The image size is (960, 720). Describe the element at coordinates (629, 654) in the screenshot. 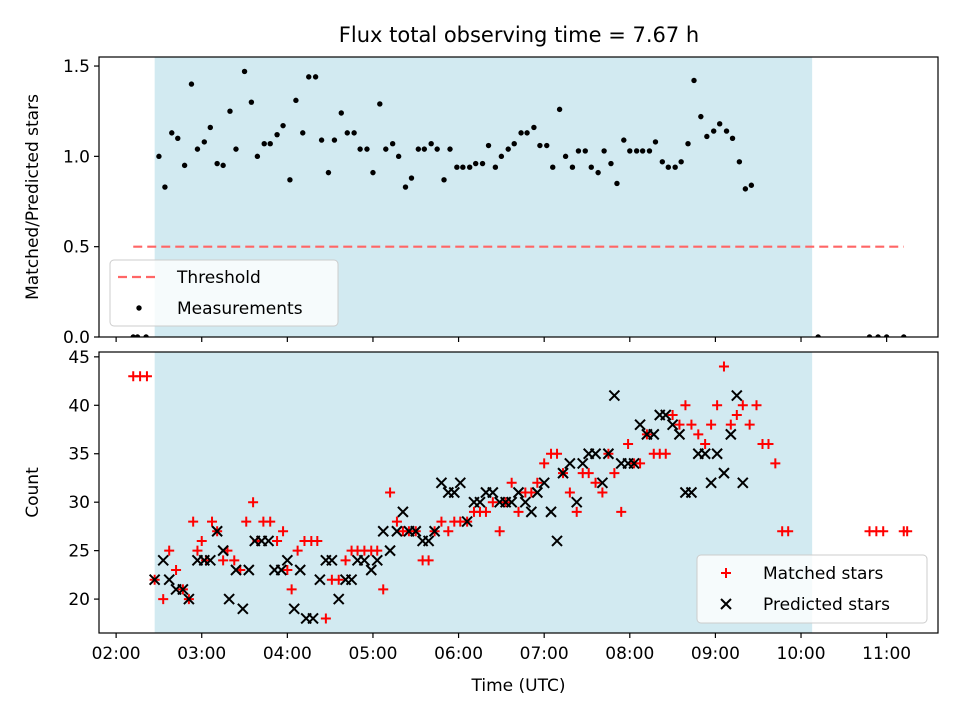

I see `x-tick-label: 08:00` at that location.